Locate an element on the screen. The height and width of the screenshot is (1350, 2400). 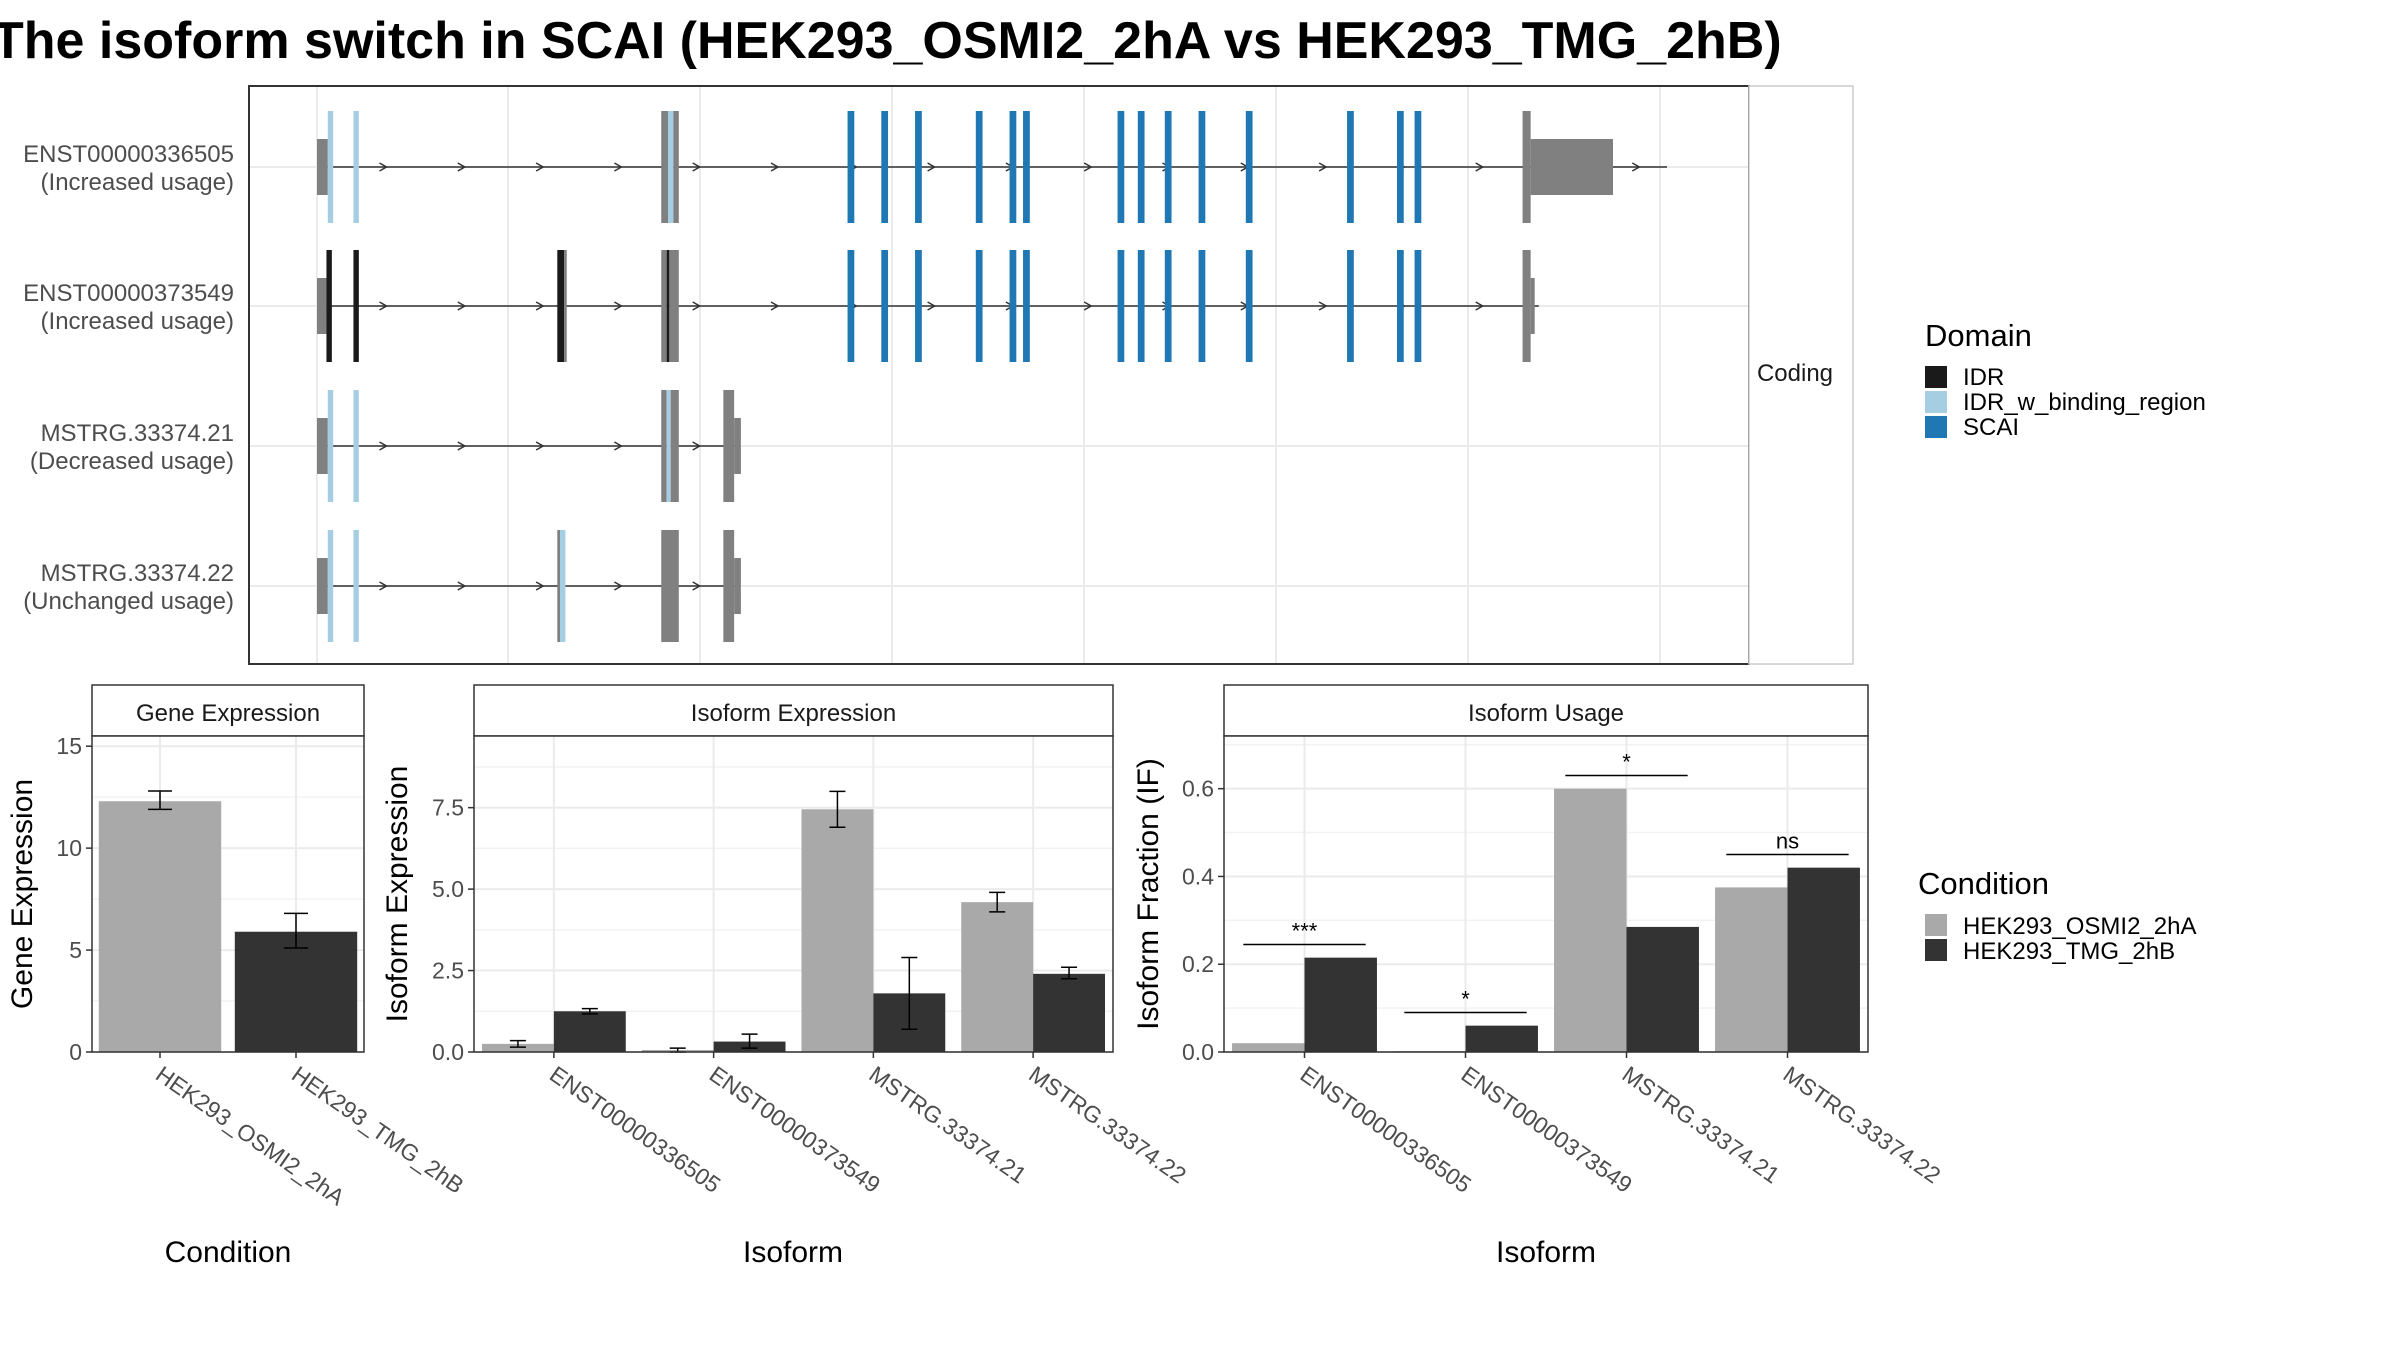
transcript-row: ENST00000336505(Increased usage) is located at coordinates (845, 167).